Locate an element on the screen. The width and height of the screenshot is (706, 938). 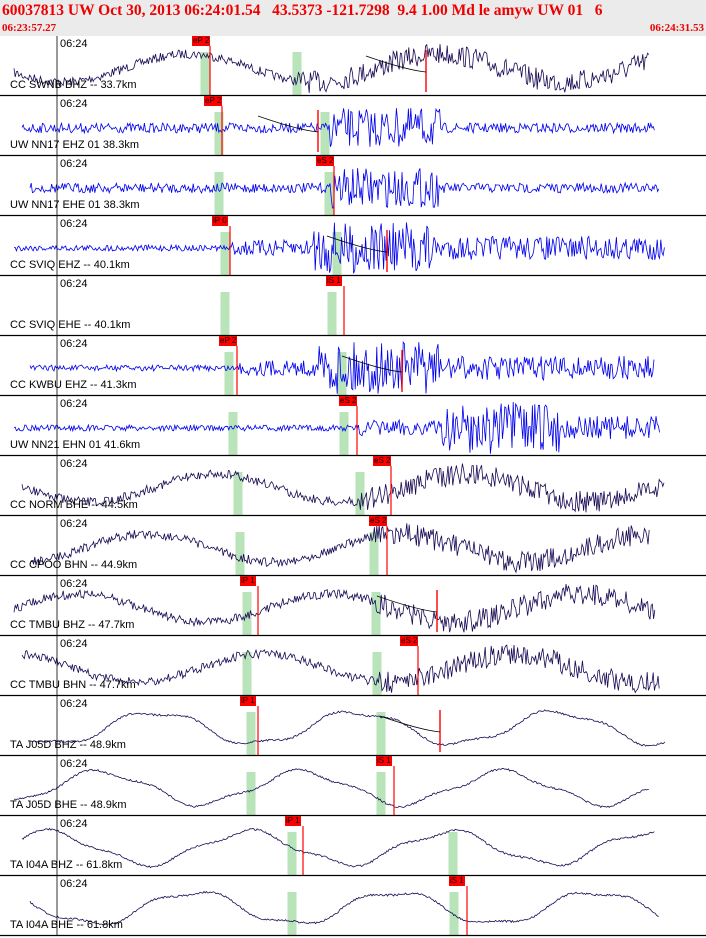
station-channel-label: UW NN17 EHZ 01 38.3km is located at coordinates (74, 145).